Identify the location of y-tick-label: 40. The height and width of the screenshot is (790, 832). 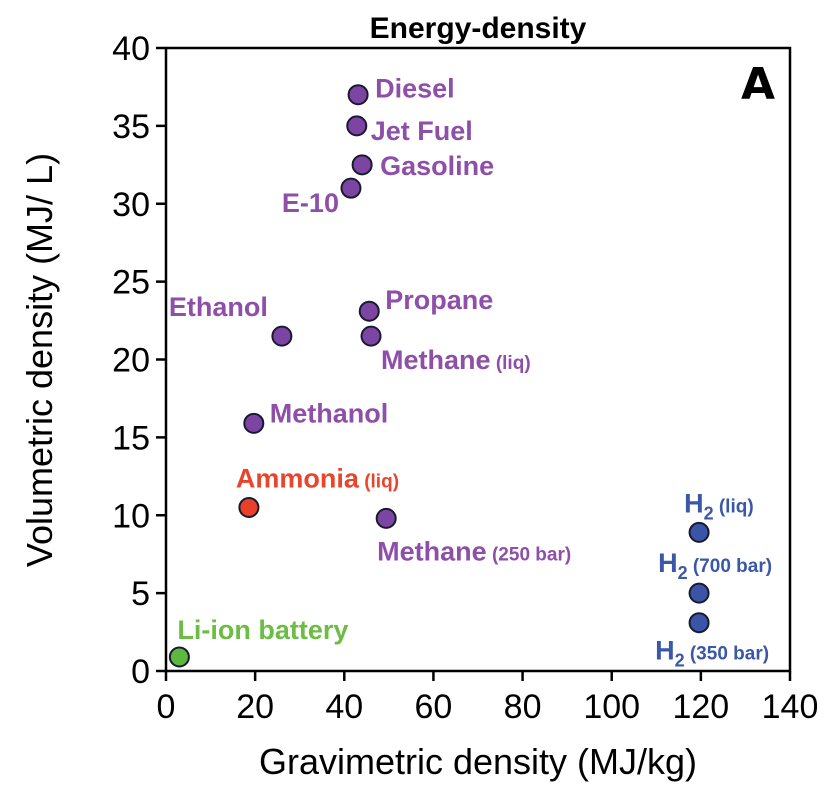
(131, 49).